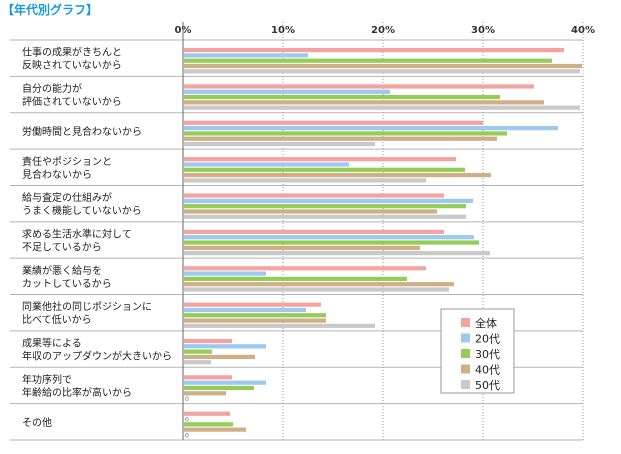 The height and width of the screenshot is (454, 621). What do you see at coordinates (52, 343) in the screenshot?
I see `category-label: 成果等による` at bounding box center [52, 343].